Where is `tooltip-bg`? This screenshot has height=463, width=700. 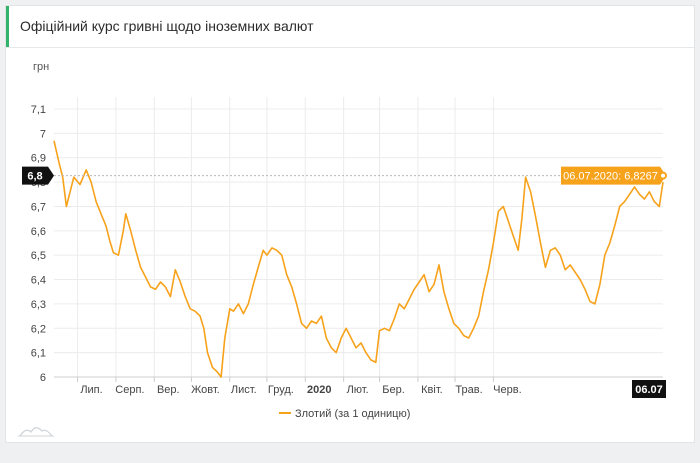
tooltip-bg is located at coordinates (613, 175).